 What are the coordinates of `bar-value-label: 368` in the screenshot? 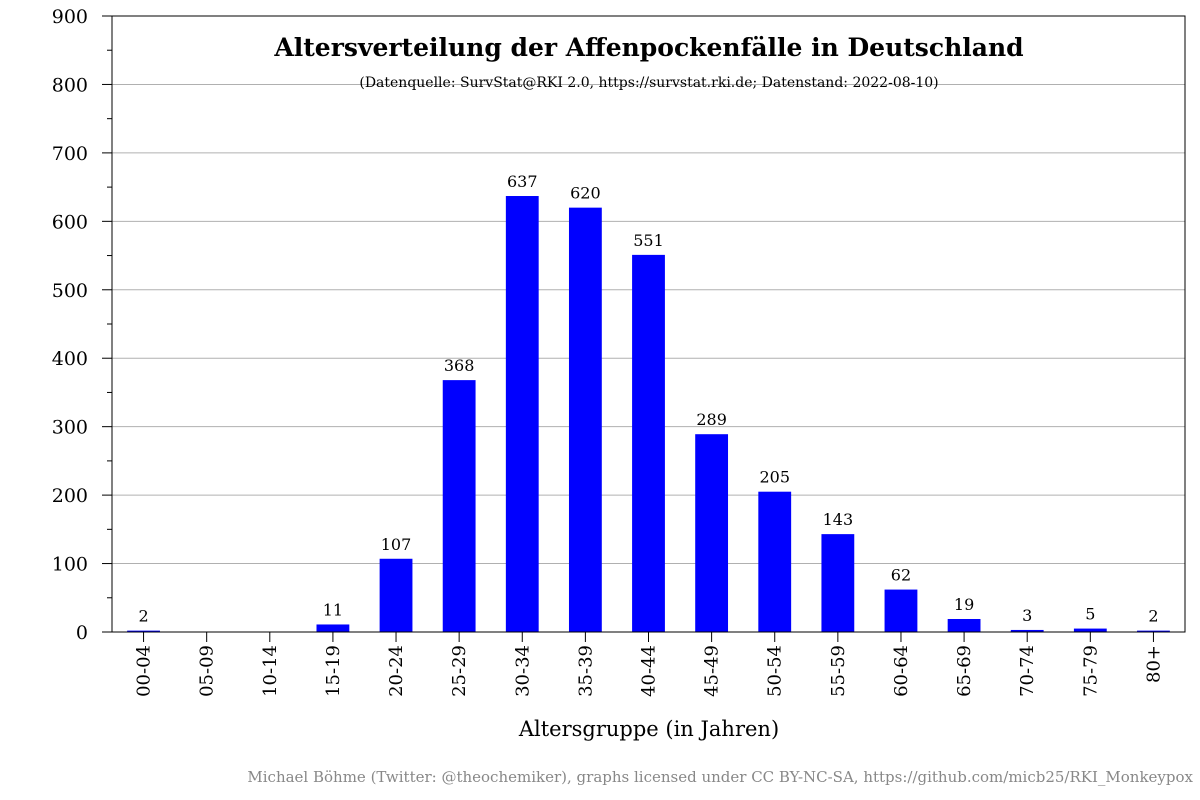 It's located at (459, 365).